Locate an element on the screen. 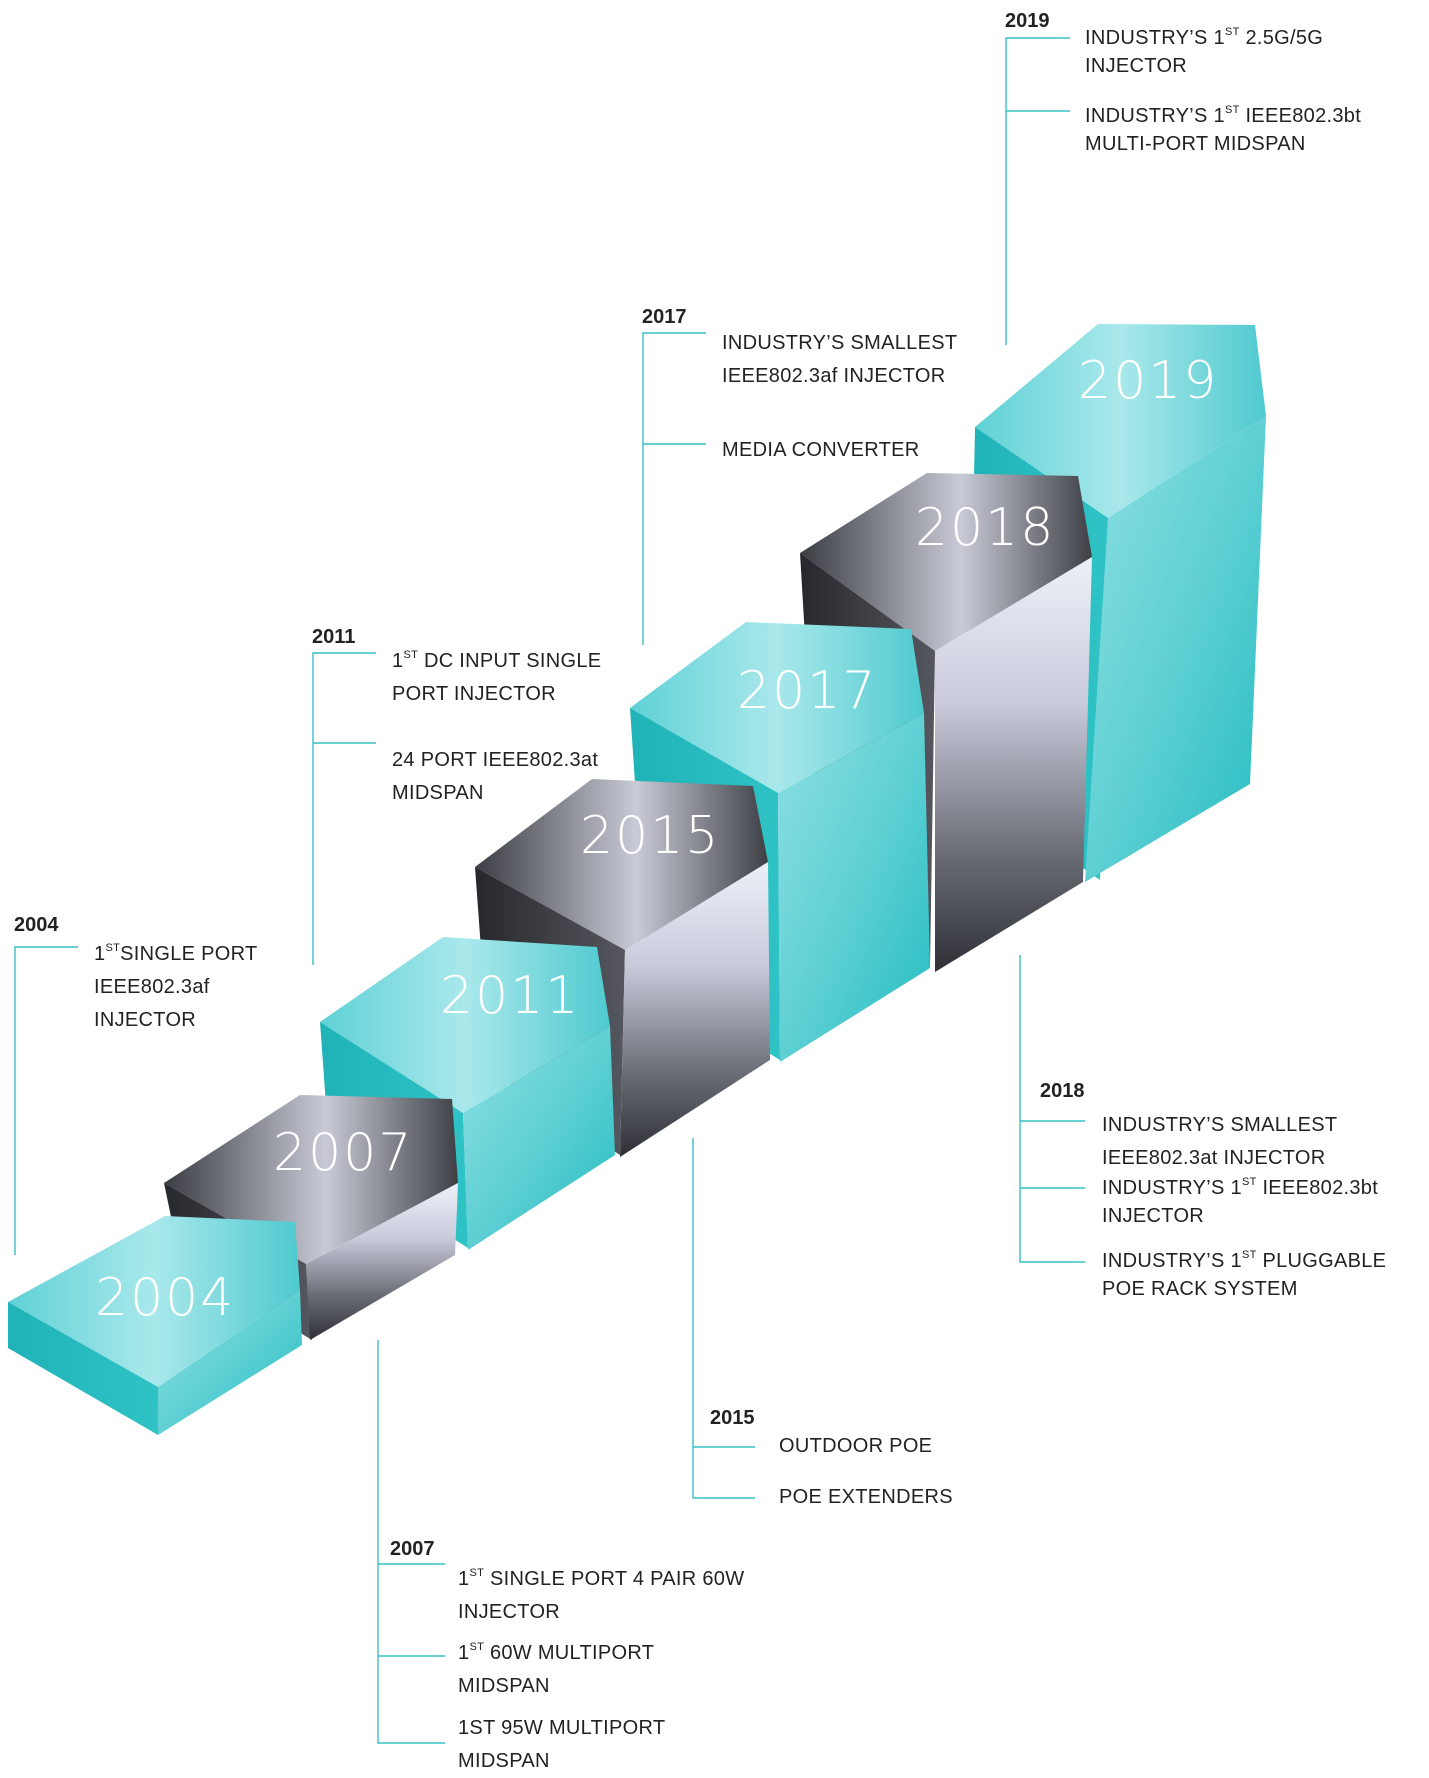 This screenshot has height=1778, width=1429. milestone-item: 1ST 60W MULTIPORT MIDSPAN is located at coordinates (556, 1669).